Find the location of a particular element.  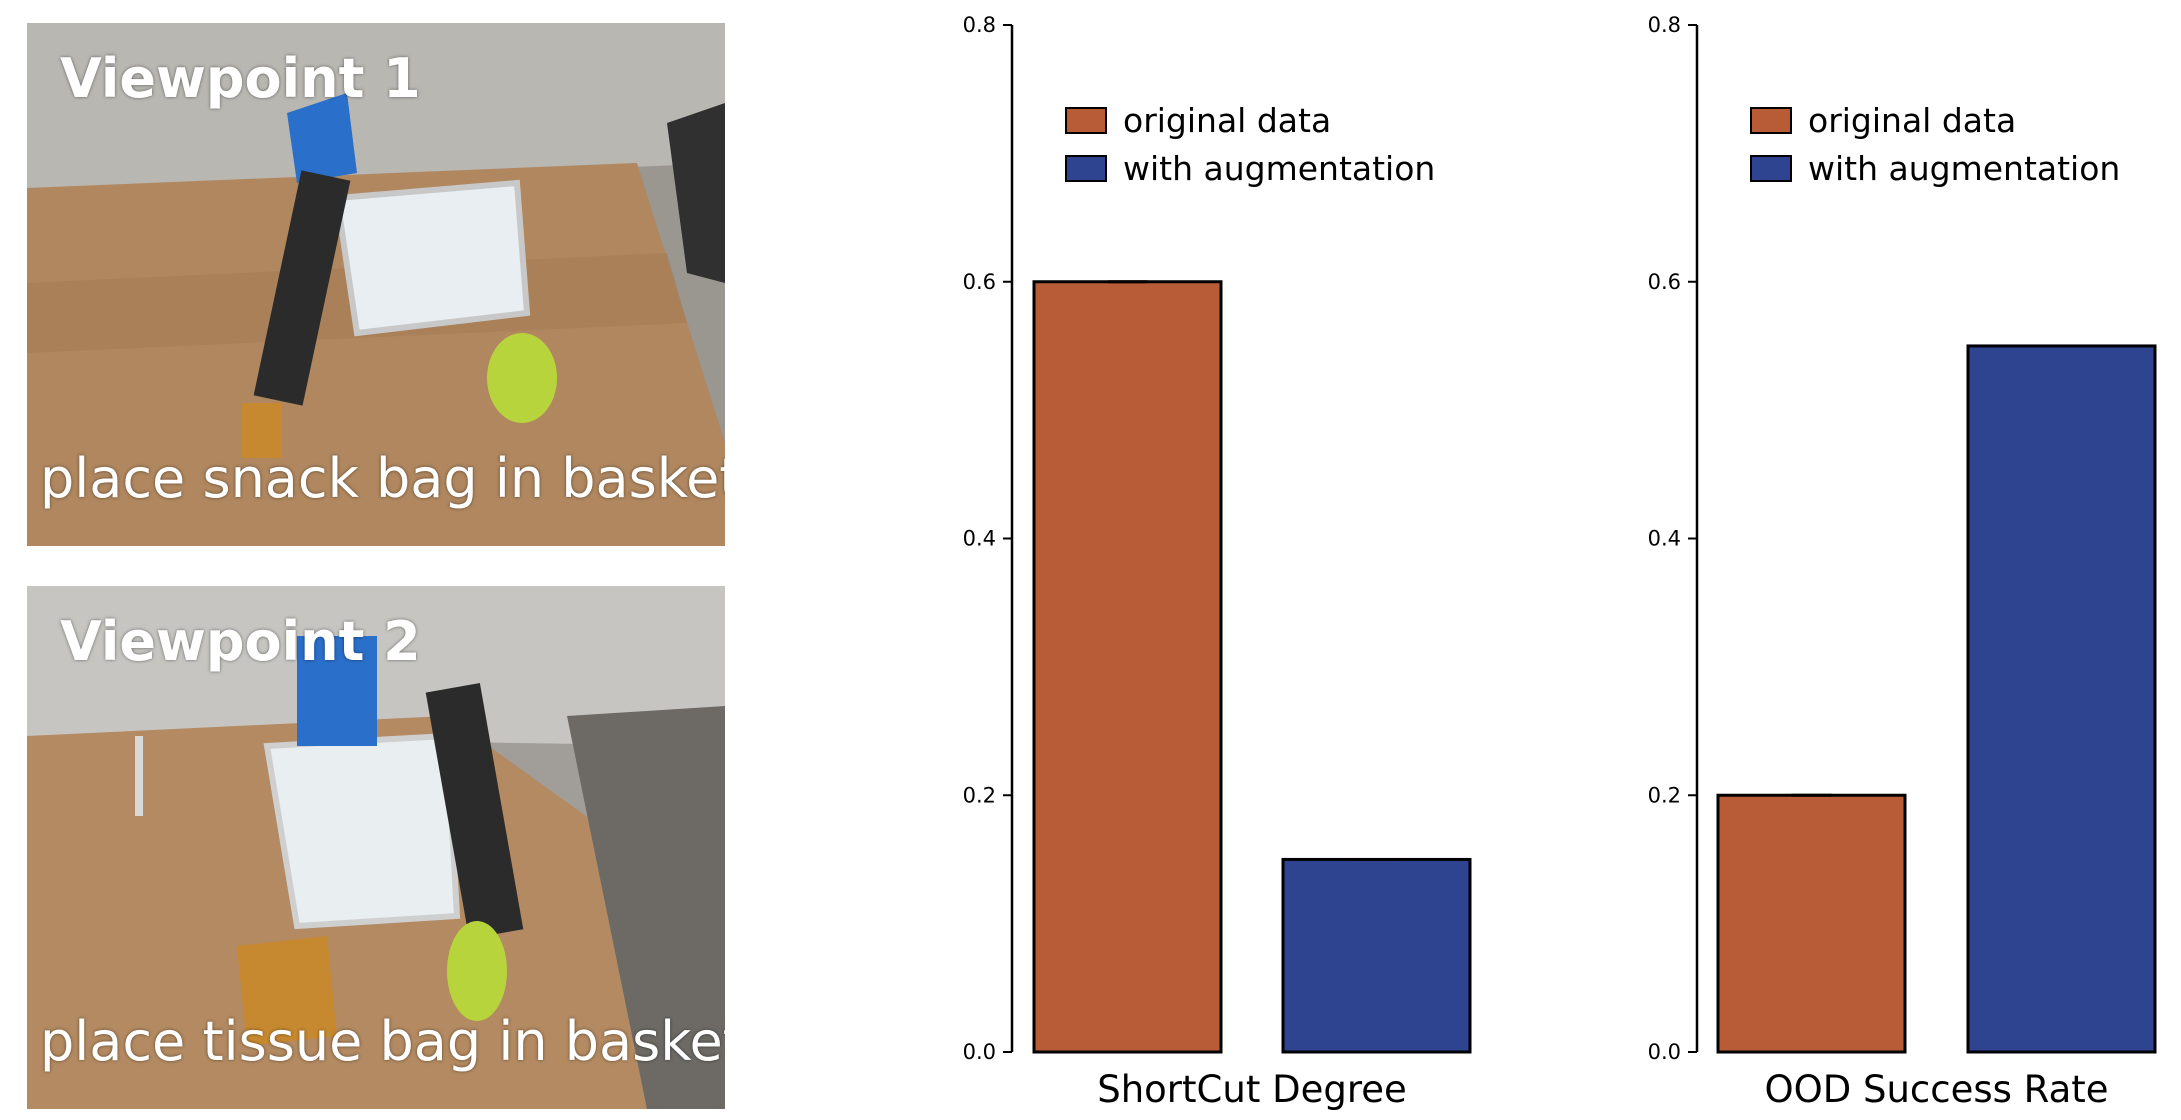

chart-1-y-tick-label: 0.8 is located at coordinates (979, 25).